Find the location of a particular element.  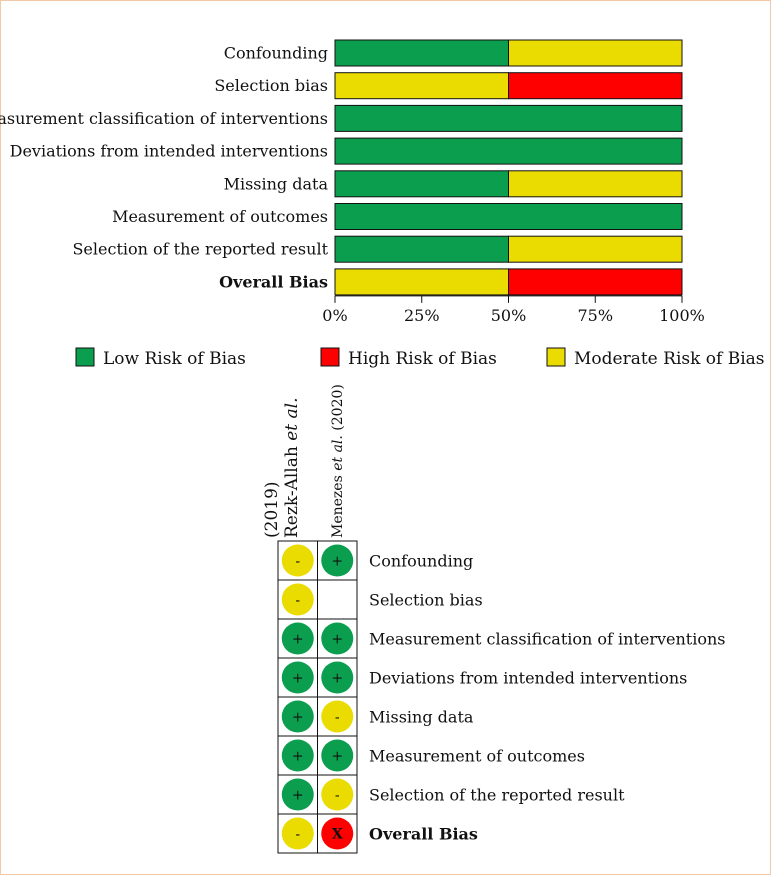

study-year: (2019) is located at coordinates (272, 509).